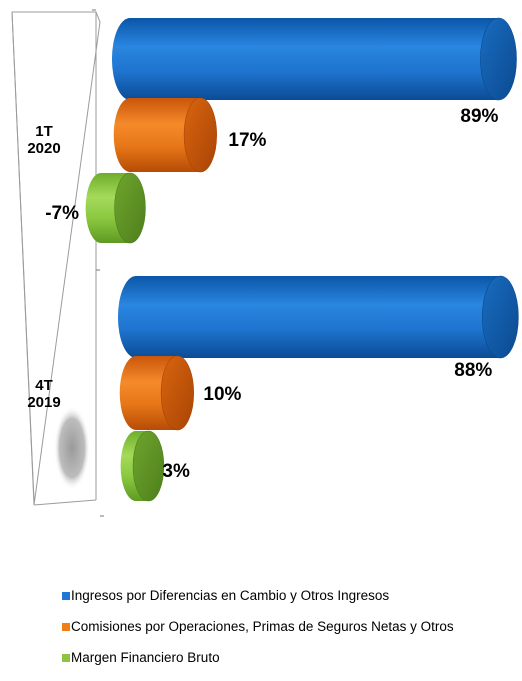 This screenshot has height=681, width=522. What do you see at coordinates (247, 140) in the screenshot?
I see `data-label: 17%` at bounding box center [247, 140].